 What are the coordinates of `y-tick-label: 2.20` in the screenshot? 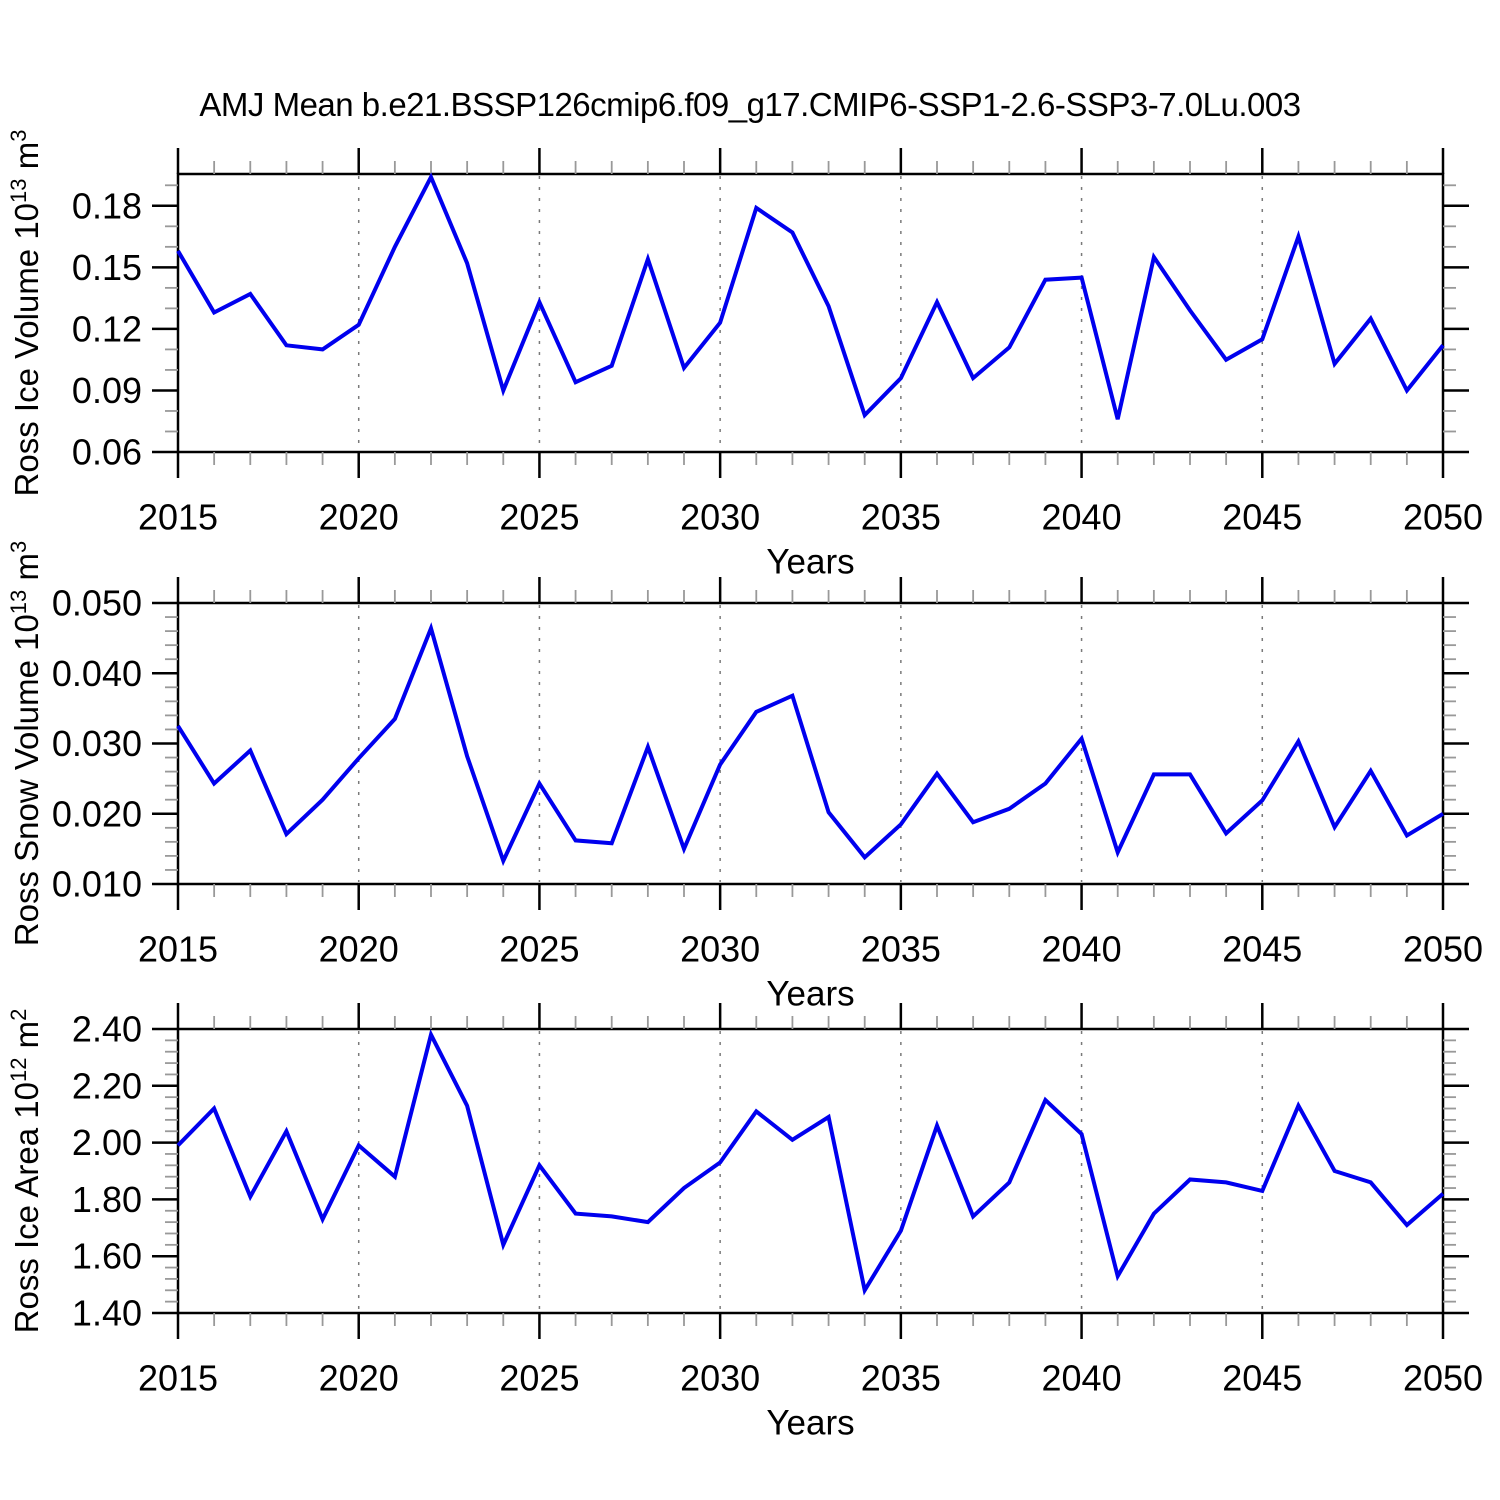 It's located at (107, 1085).